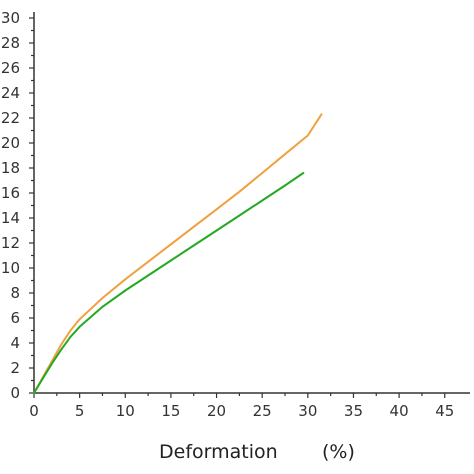  I want to click on y-tick-label: 4, so click(15, 343).